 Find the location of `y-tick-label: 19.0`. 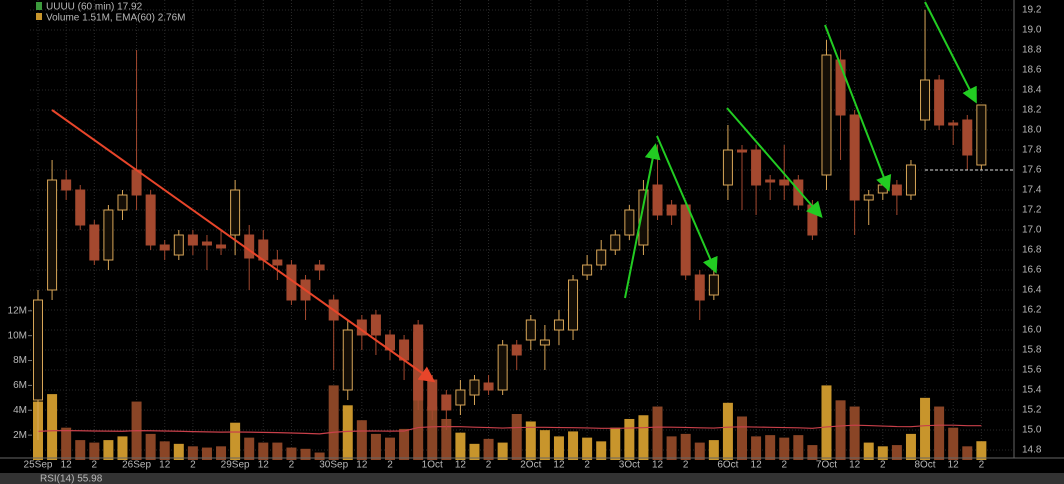

y-tick-label: 19.0 is located at coordinates (1032, 30).